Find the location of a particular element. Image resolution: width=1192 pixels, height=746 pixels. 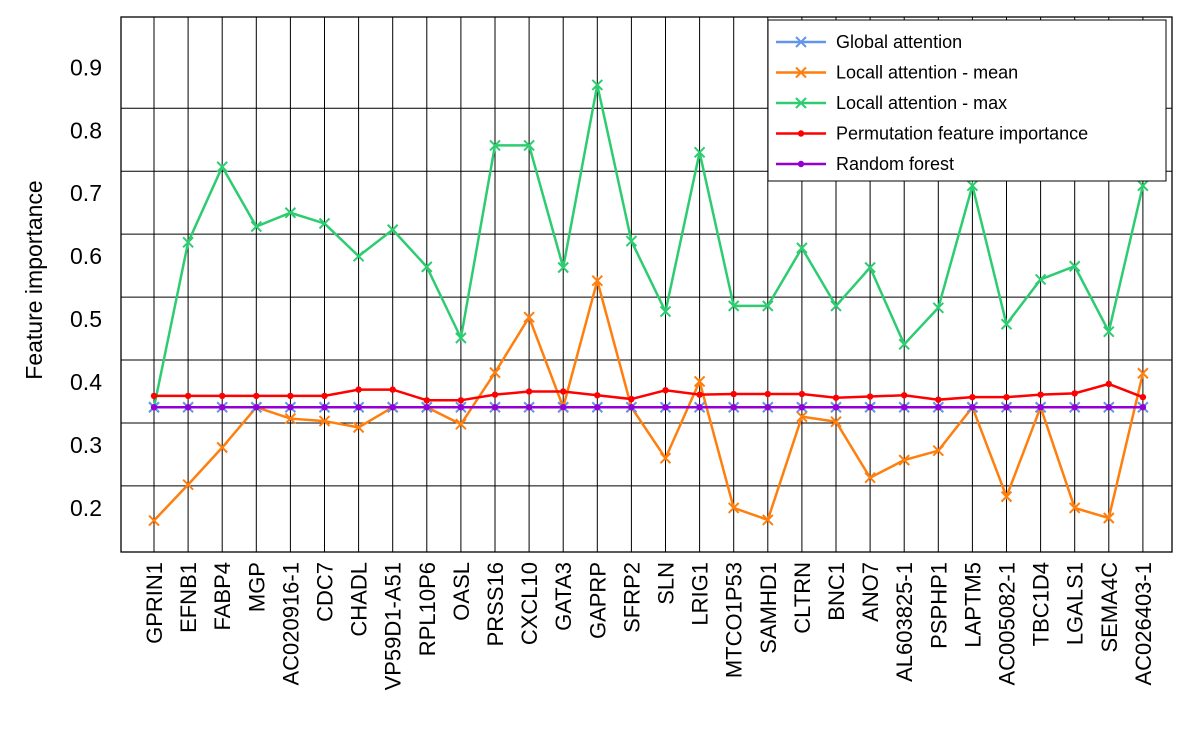

x-tick-label: AC005082-1 is located at coordinates (1007, 624).